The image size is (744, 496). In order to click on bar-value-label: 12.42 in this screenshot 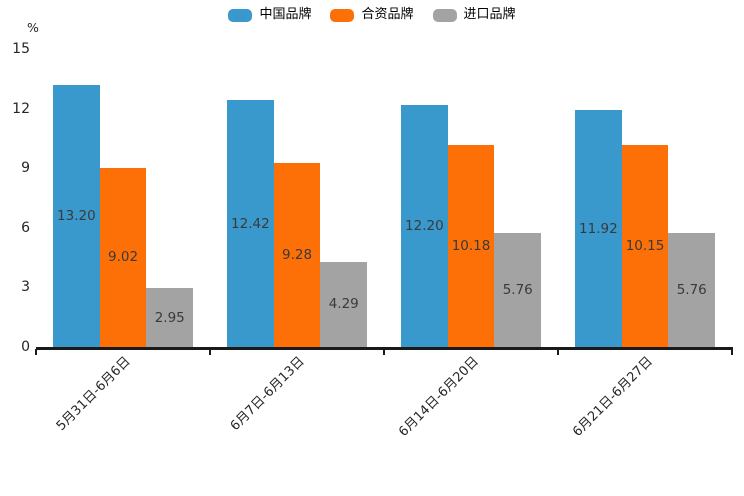, I will do `click(250, 223)`.